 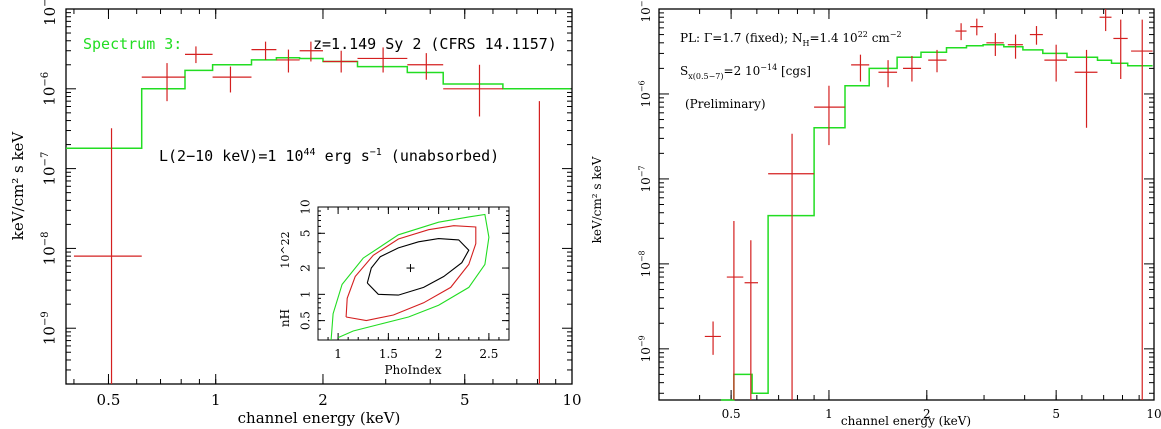 What do you see at coordinates (791, 39) in the screenshot?
I see `right-pl-label: PL: Γ=1.7 (fixed); NH=1.4 1022 cm−2` at bounding box center [791, 39].